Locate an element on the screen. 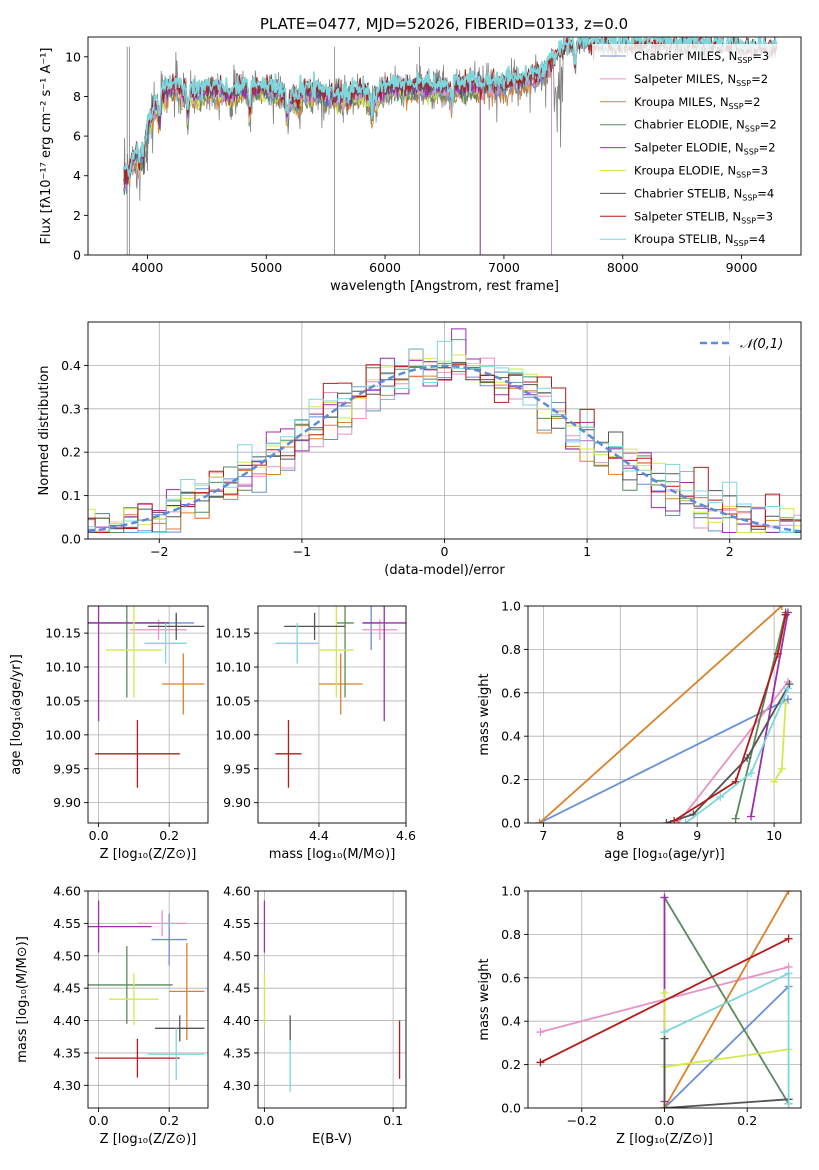 The width and height of the screenshot is (819, 1170). y-axis-label: Flux [fλ10⁻¹⁷ erg cm⁻² s⁻¹ A⁻¹] is located at coordinates (46, 146).